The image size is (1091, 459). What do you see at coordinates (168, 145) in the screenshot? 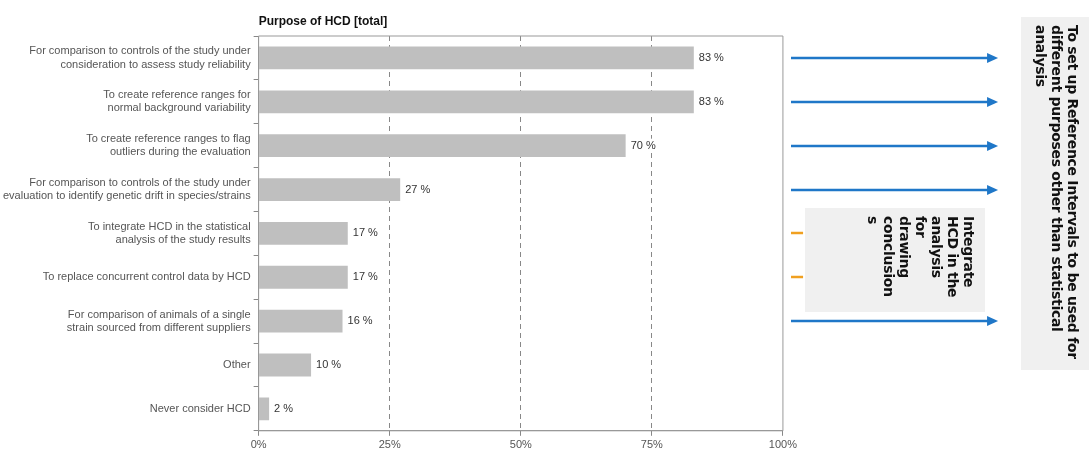
I see `y-tick-label: To create reference ranges to flag outliers during the evaluation` at bounding box center [168, 145].